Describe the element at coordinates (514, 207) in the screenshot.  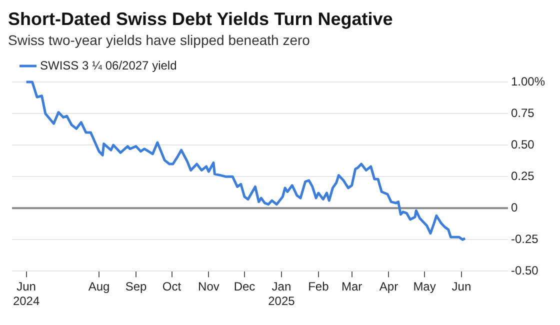
I see `y-tick-label: 0` at that location.